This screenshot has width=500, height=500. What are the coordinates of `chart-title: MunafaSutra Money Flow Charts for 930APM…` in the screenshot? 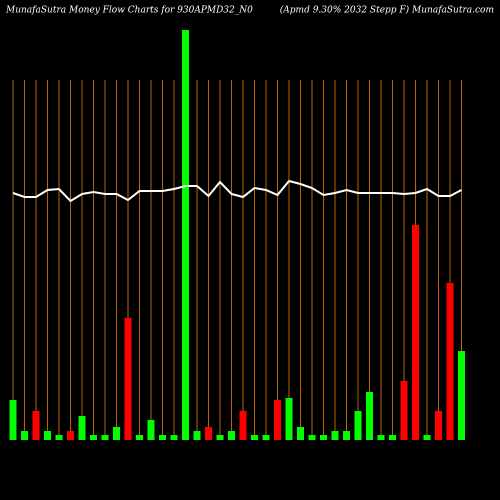 It's located at (129, 11).